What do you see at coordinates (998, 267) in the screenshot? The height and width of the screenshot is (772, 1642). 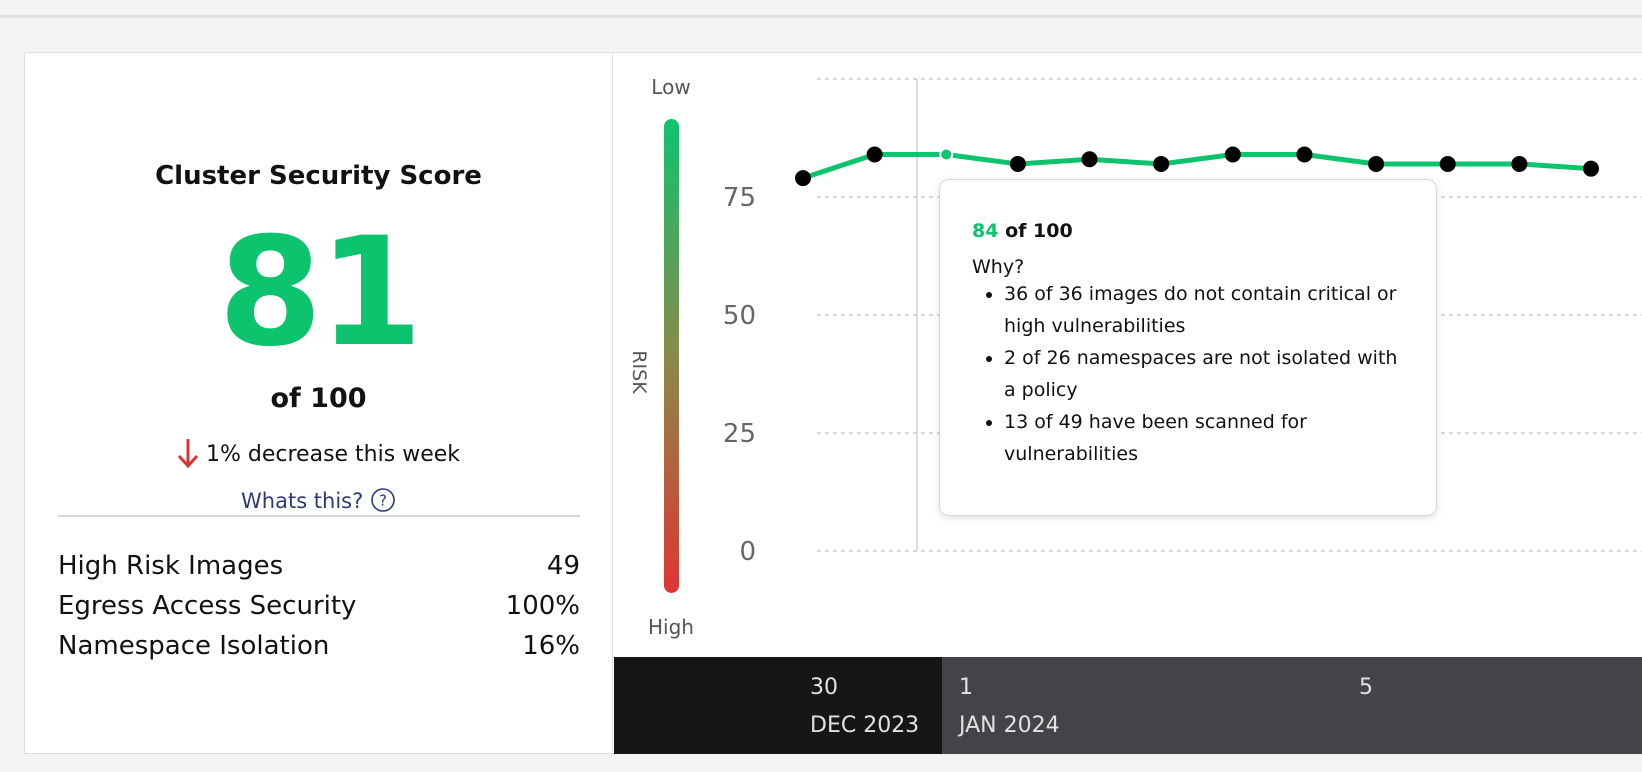 I see `tooltip-heading: Why?` at bounding box center [998, 267].